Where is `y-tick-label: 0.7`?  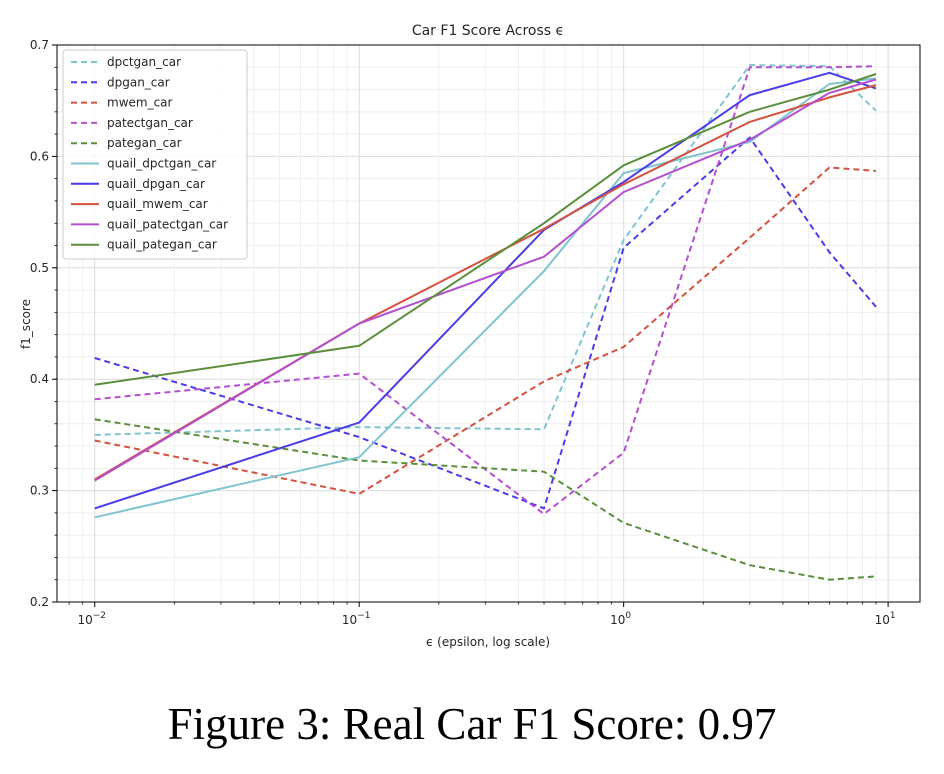
y-tick-label: 0.7 is located at coordinates (39, 45).